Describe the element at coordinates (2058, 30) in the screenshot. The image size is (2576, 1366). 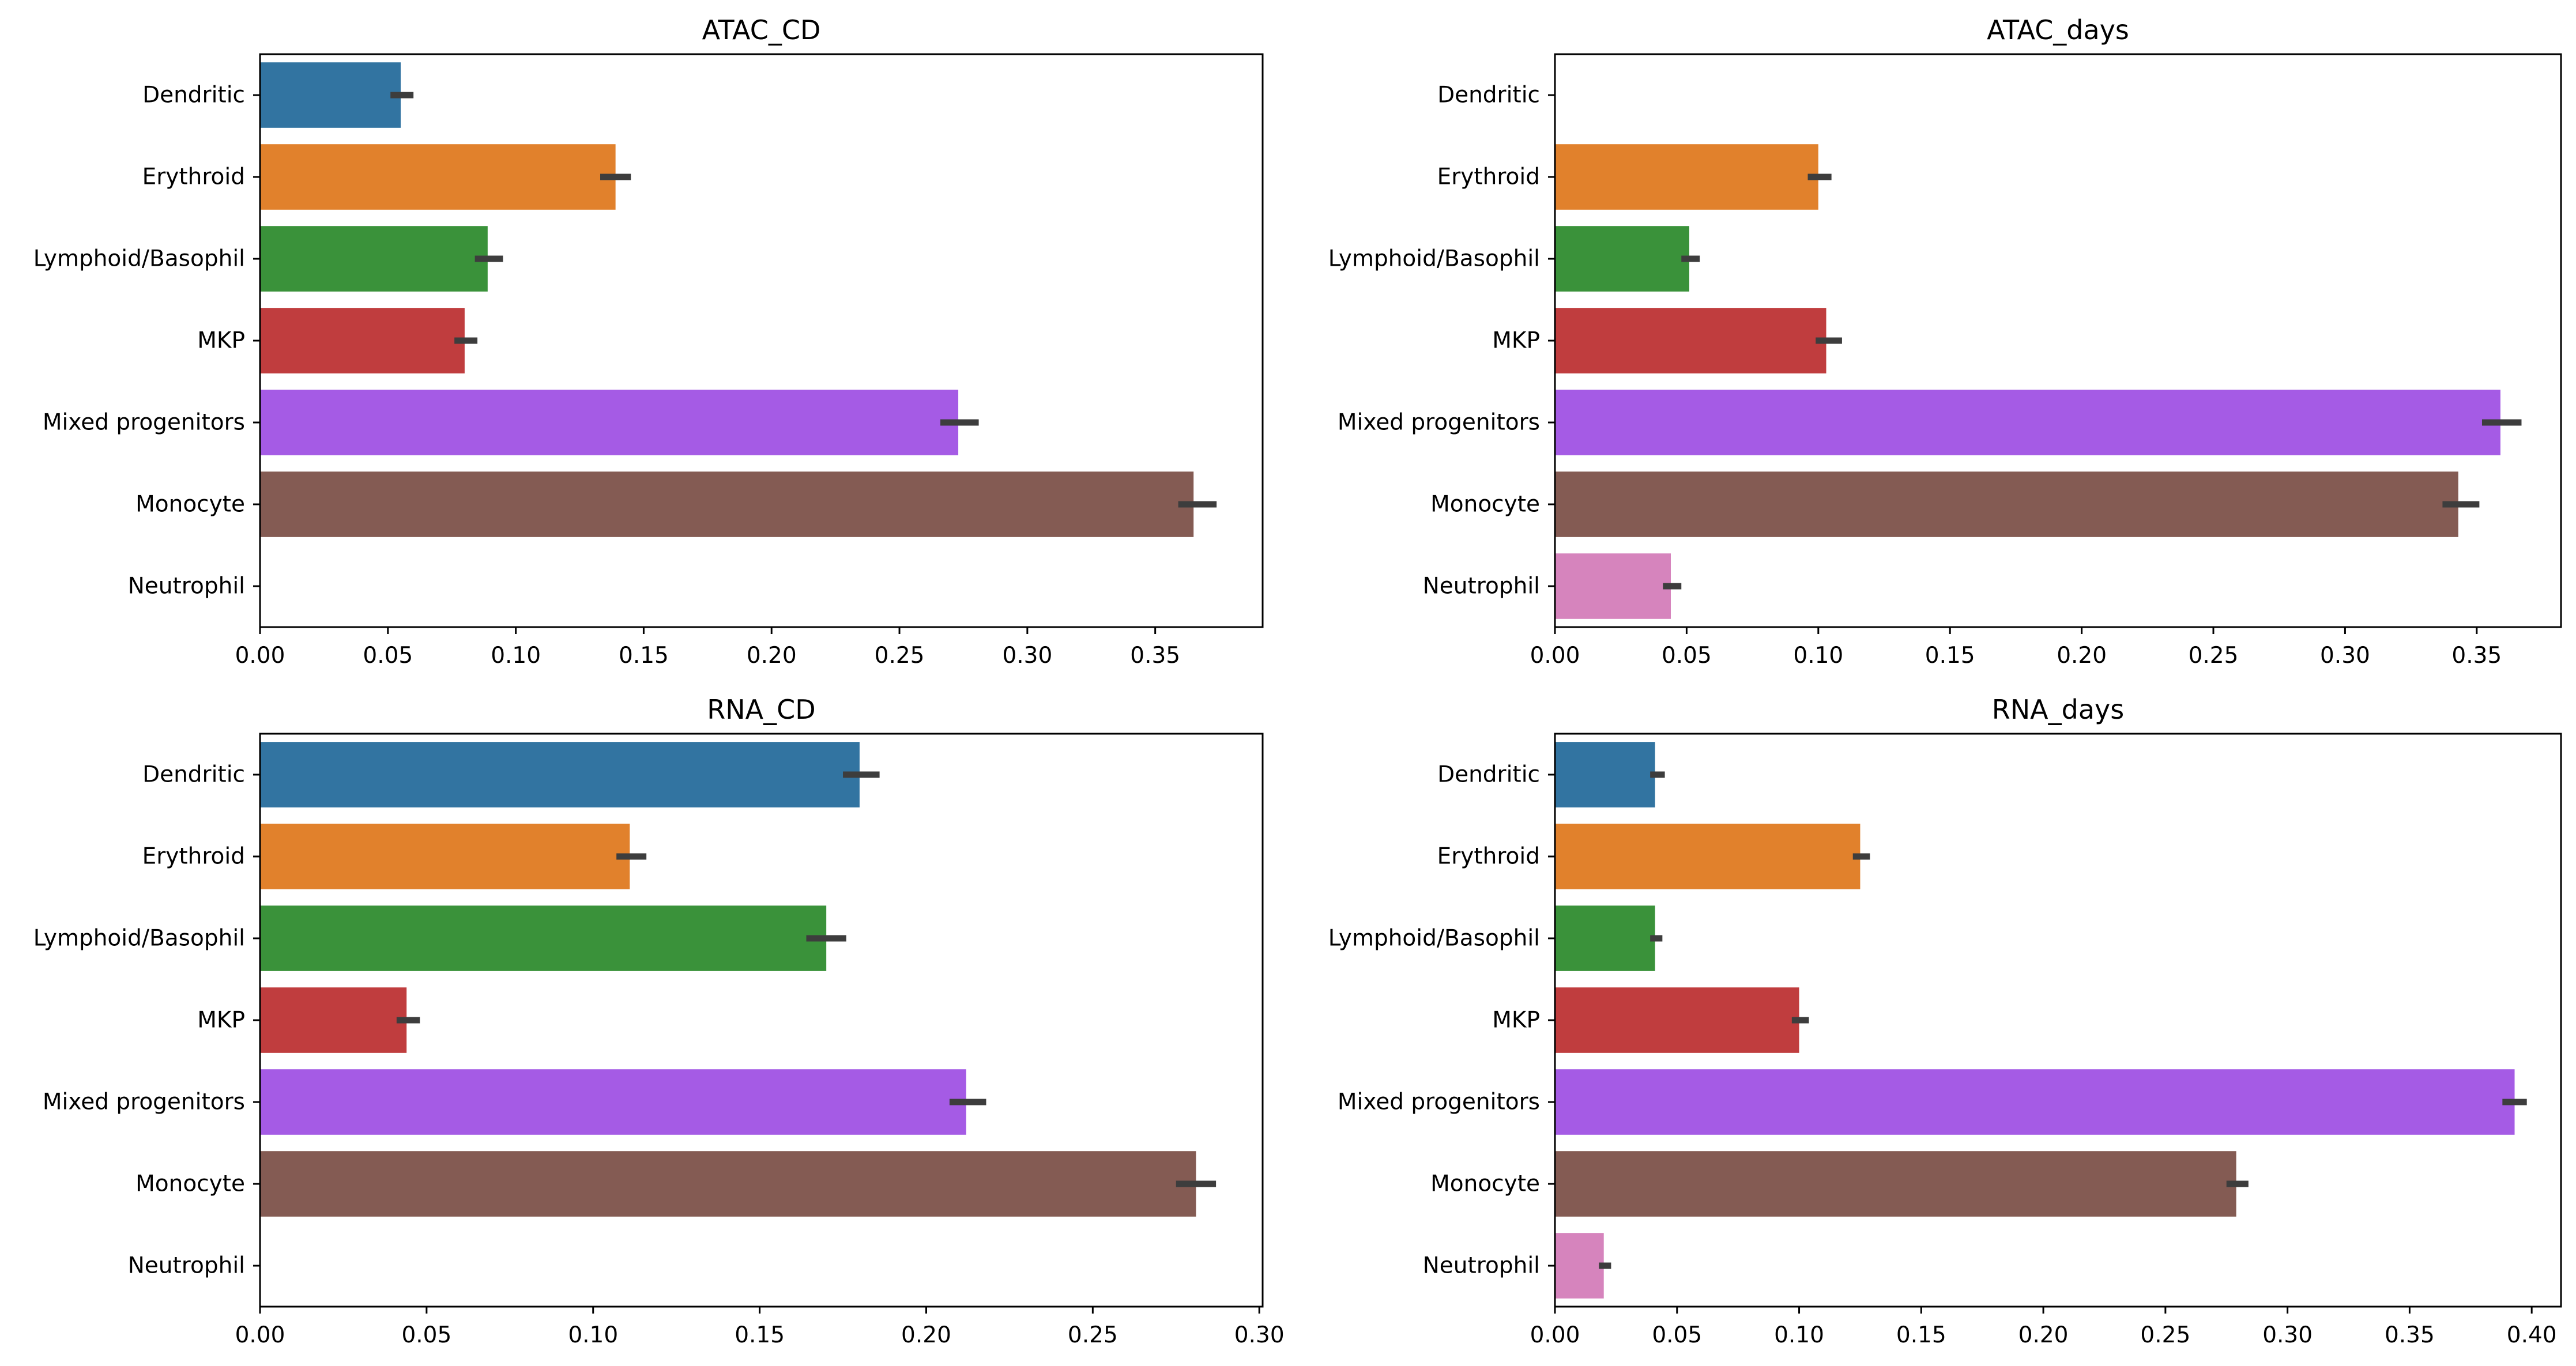
I see `chart-title: ATAC_days` at that location.